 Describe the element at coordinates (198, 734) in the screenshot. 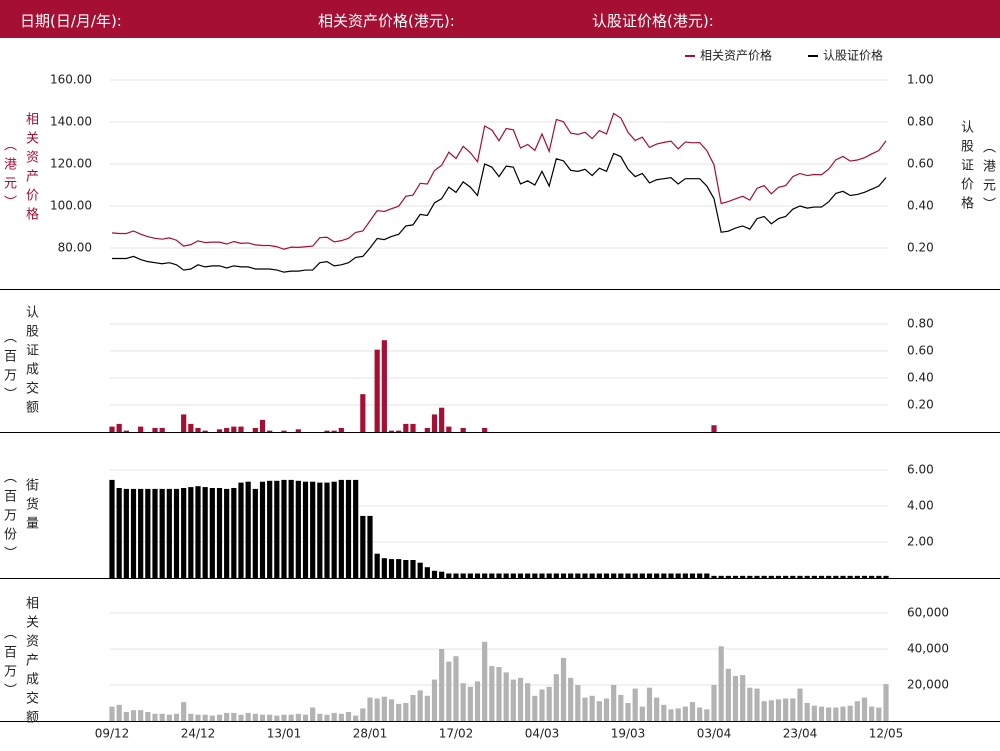

I see `x-tick-label: 24/12` at that location.